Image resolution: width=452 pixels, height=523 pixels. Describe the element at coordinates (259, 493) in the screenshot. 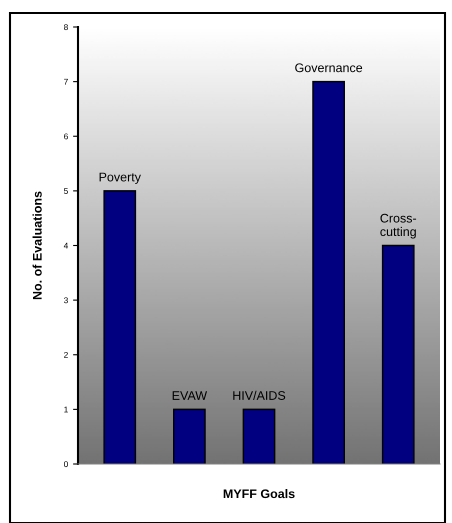

I see `x-axis-title: MYFF Goals` at that location.